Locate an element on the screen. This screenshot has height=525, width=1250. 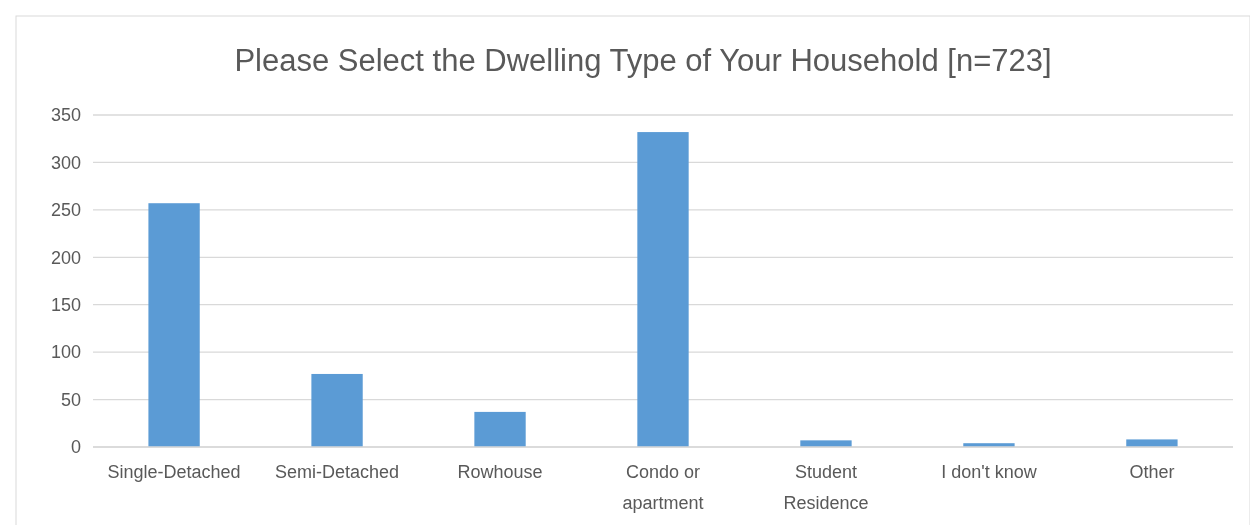
y-tick-label: 250 is located at coordinates (65, 210).